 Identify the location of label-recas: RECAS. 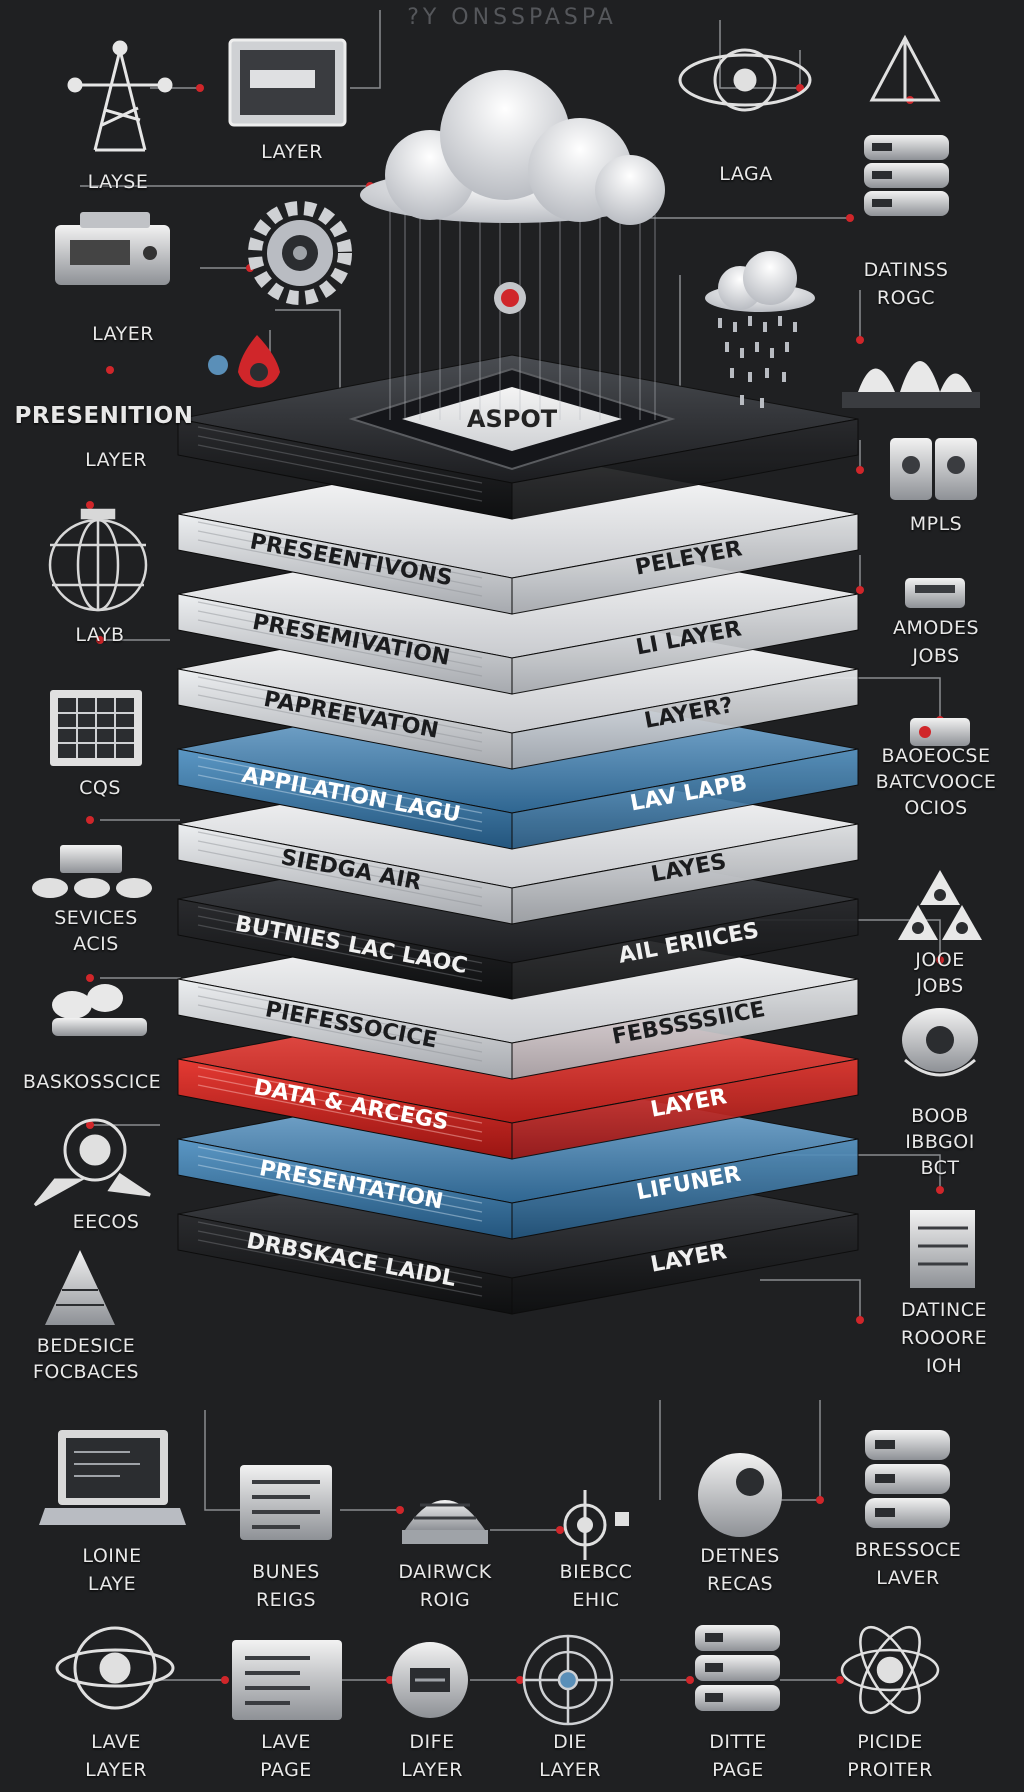
(740, 1584).